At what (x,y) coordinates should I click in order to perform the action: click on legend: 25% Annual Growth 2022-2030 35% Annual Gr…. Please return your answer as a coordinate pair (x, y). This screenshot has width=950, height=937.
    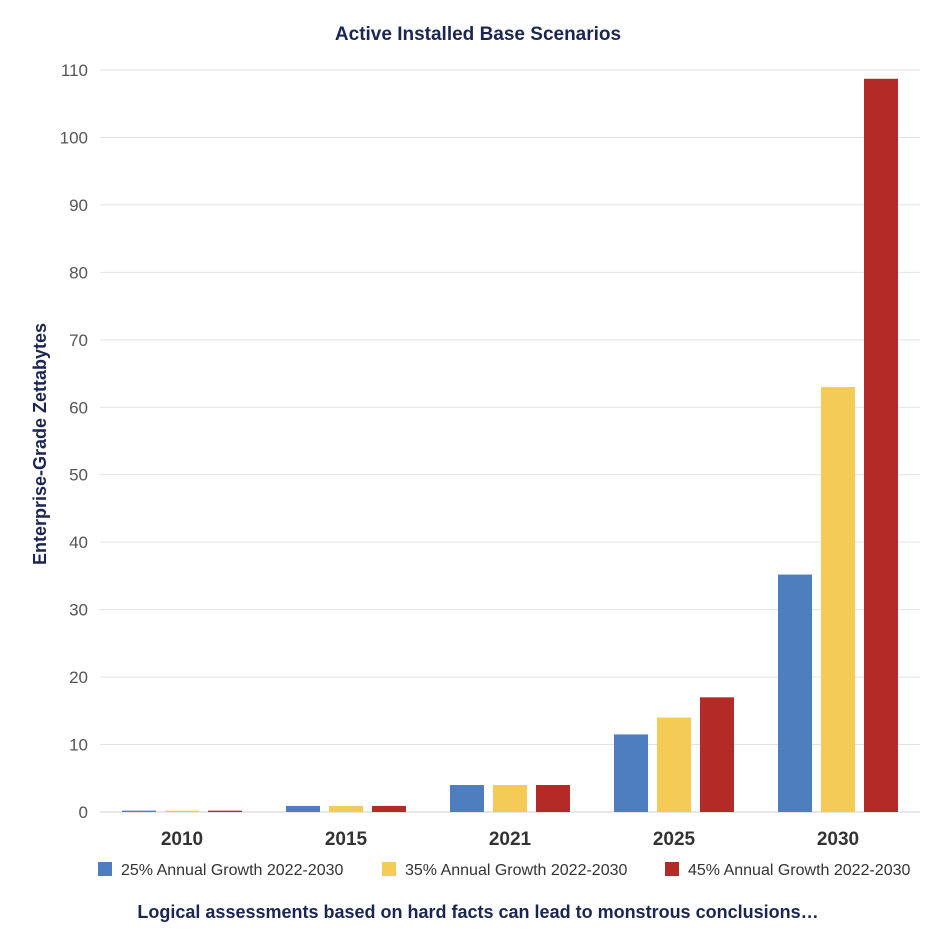
    Looking at the image, I should click on (504, 870).